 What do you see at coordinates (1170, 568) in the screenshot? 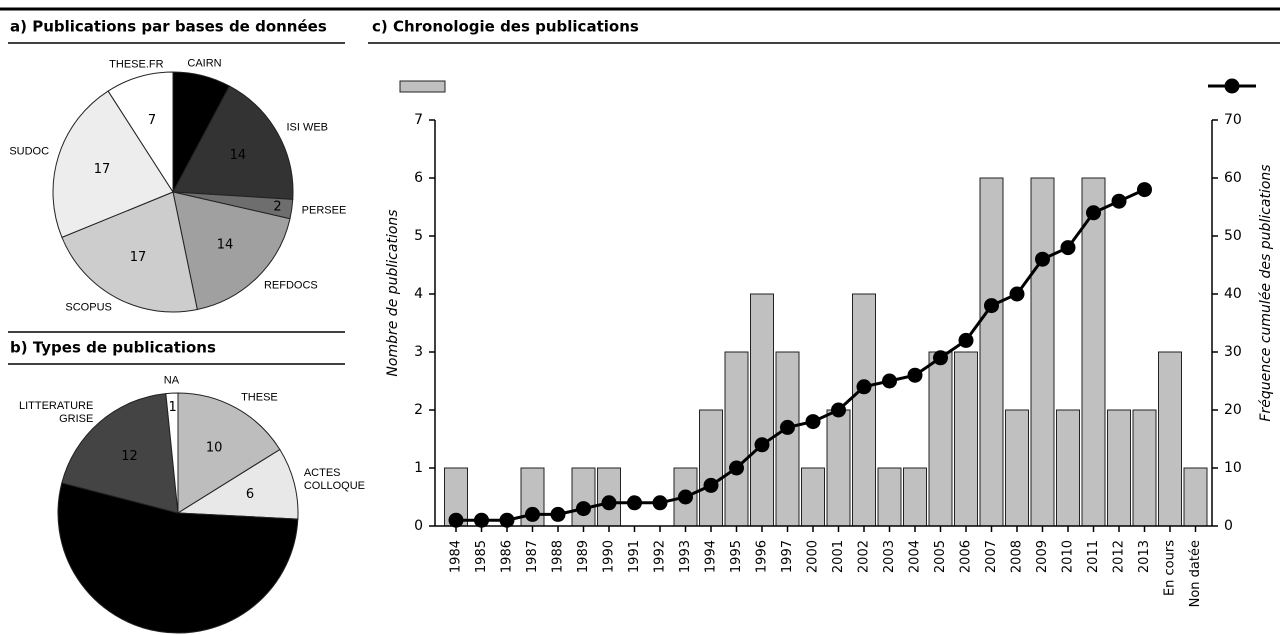
I see `x-tick-label: En cours` at bounding box center [1170, 568].